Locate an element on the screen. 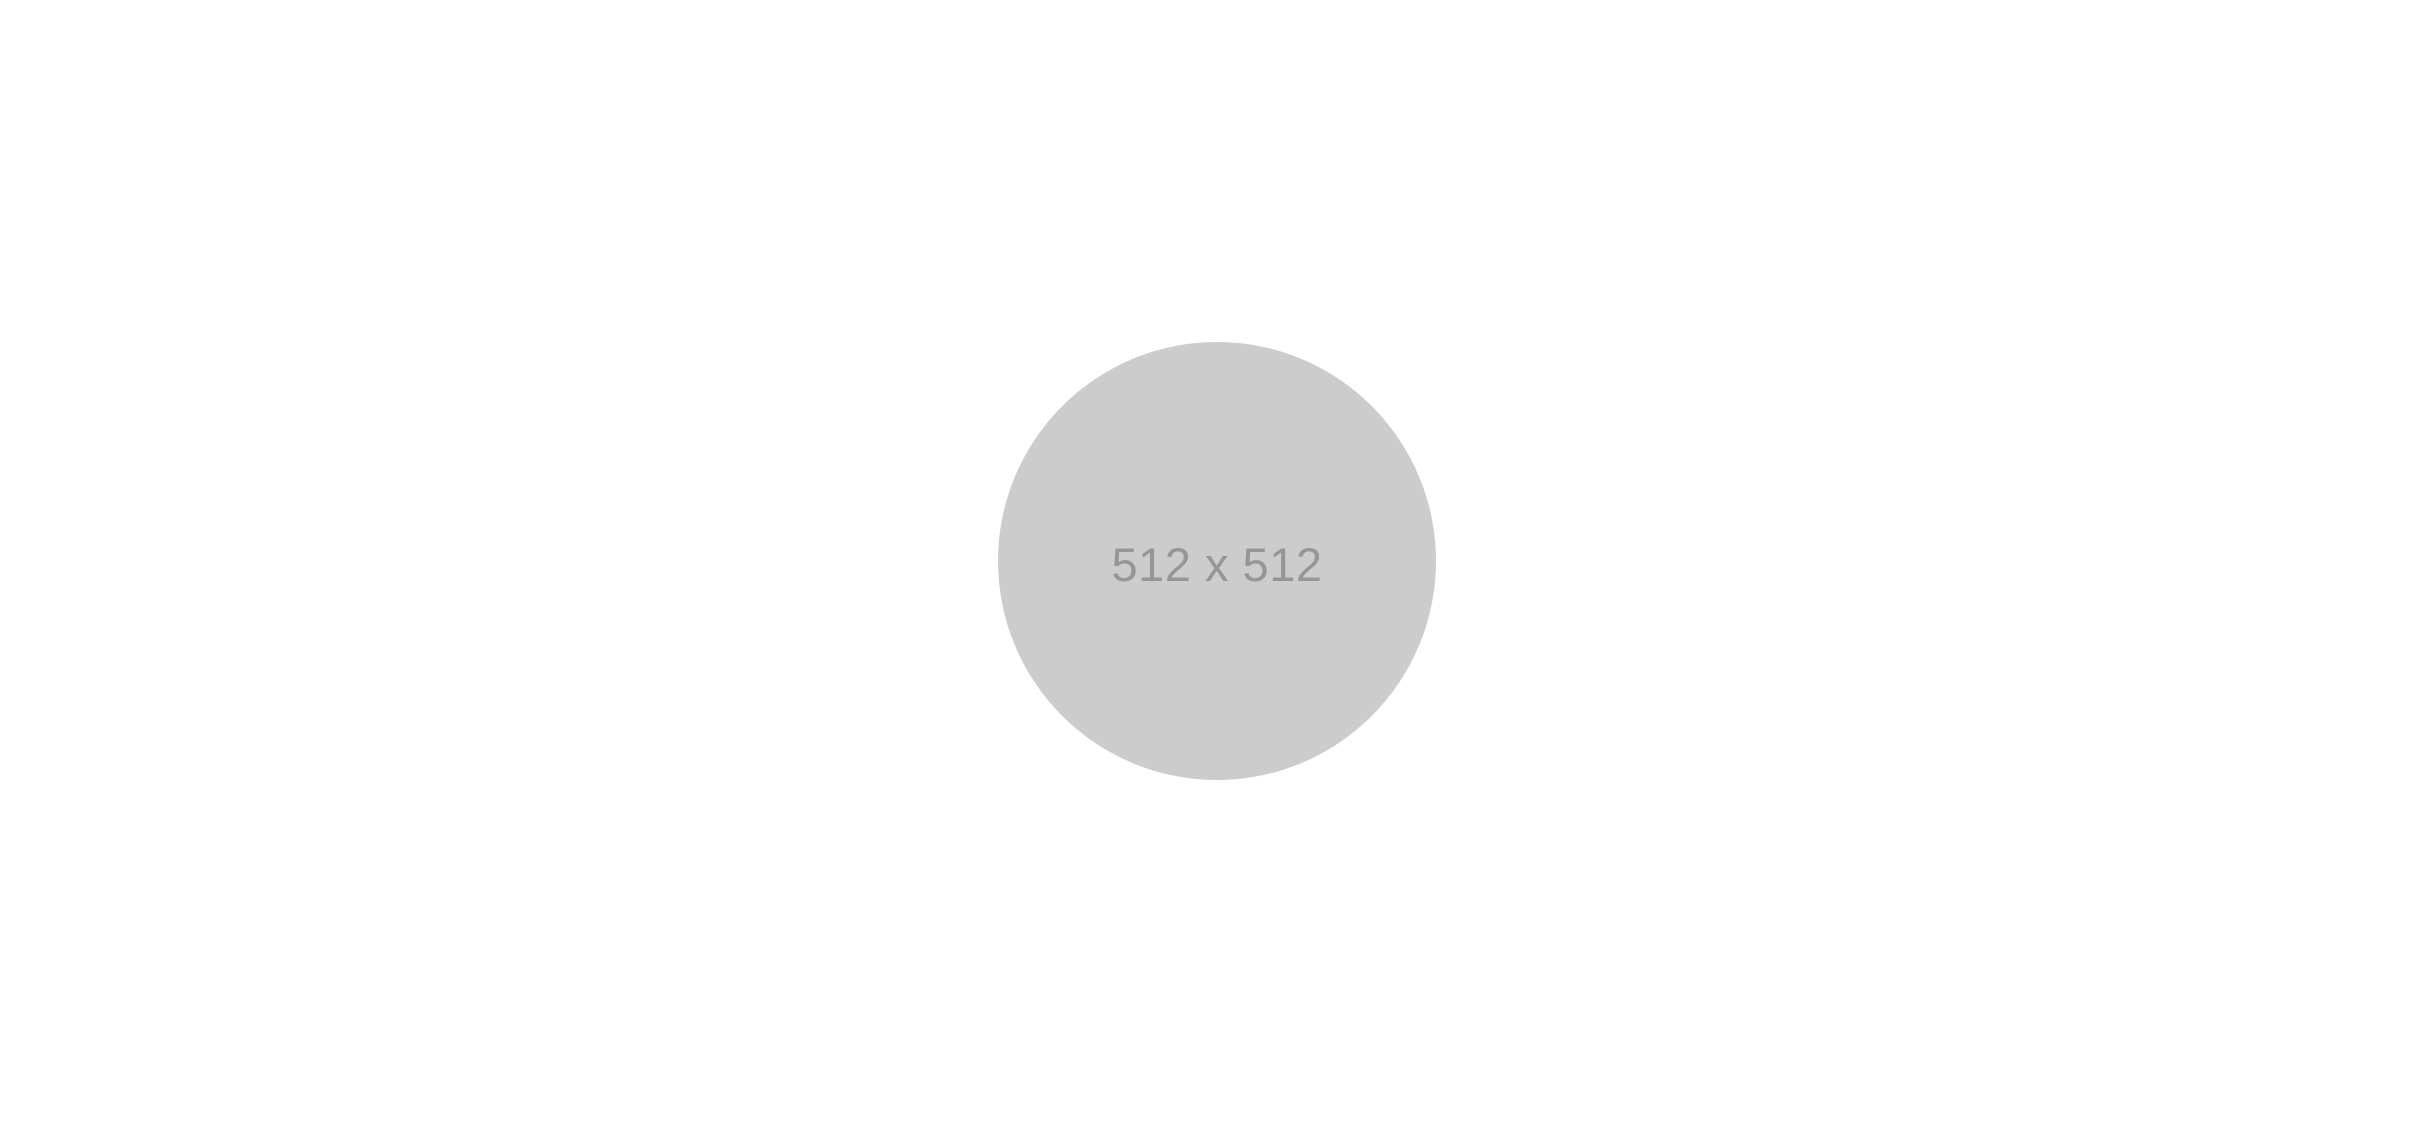 This screenshot has width=2436, height=1125. placeholder-image: 512 x 512 is located at coordinates (1217, 561).